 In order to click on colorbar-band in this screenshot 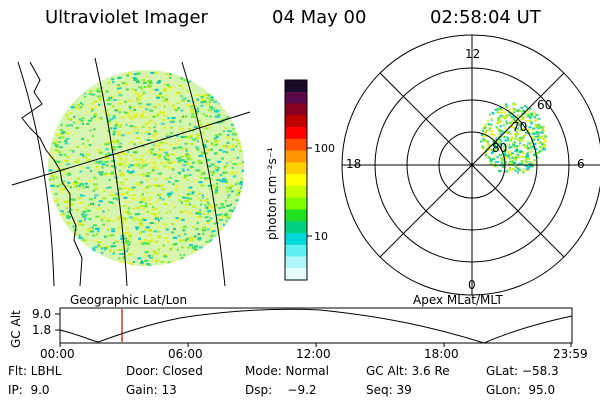, I will do `click(296, 227)`.